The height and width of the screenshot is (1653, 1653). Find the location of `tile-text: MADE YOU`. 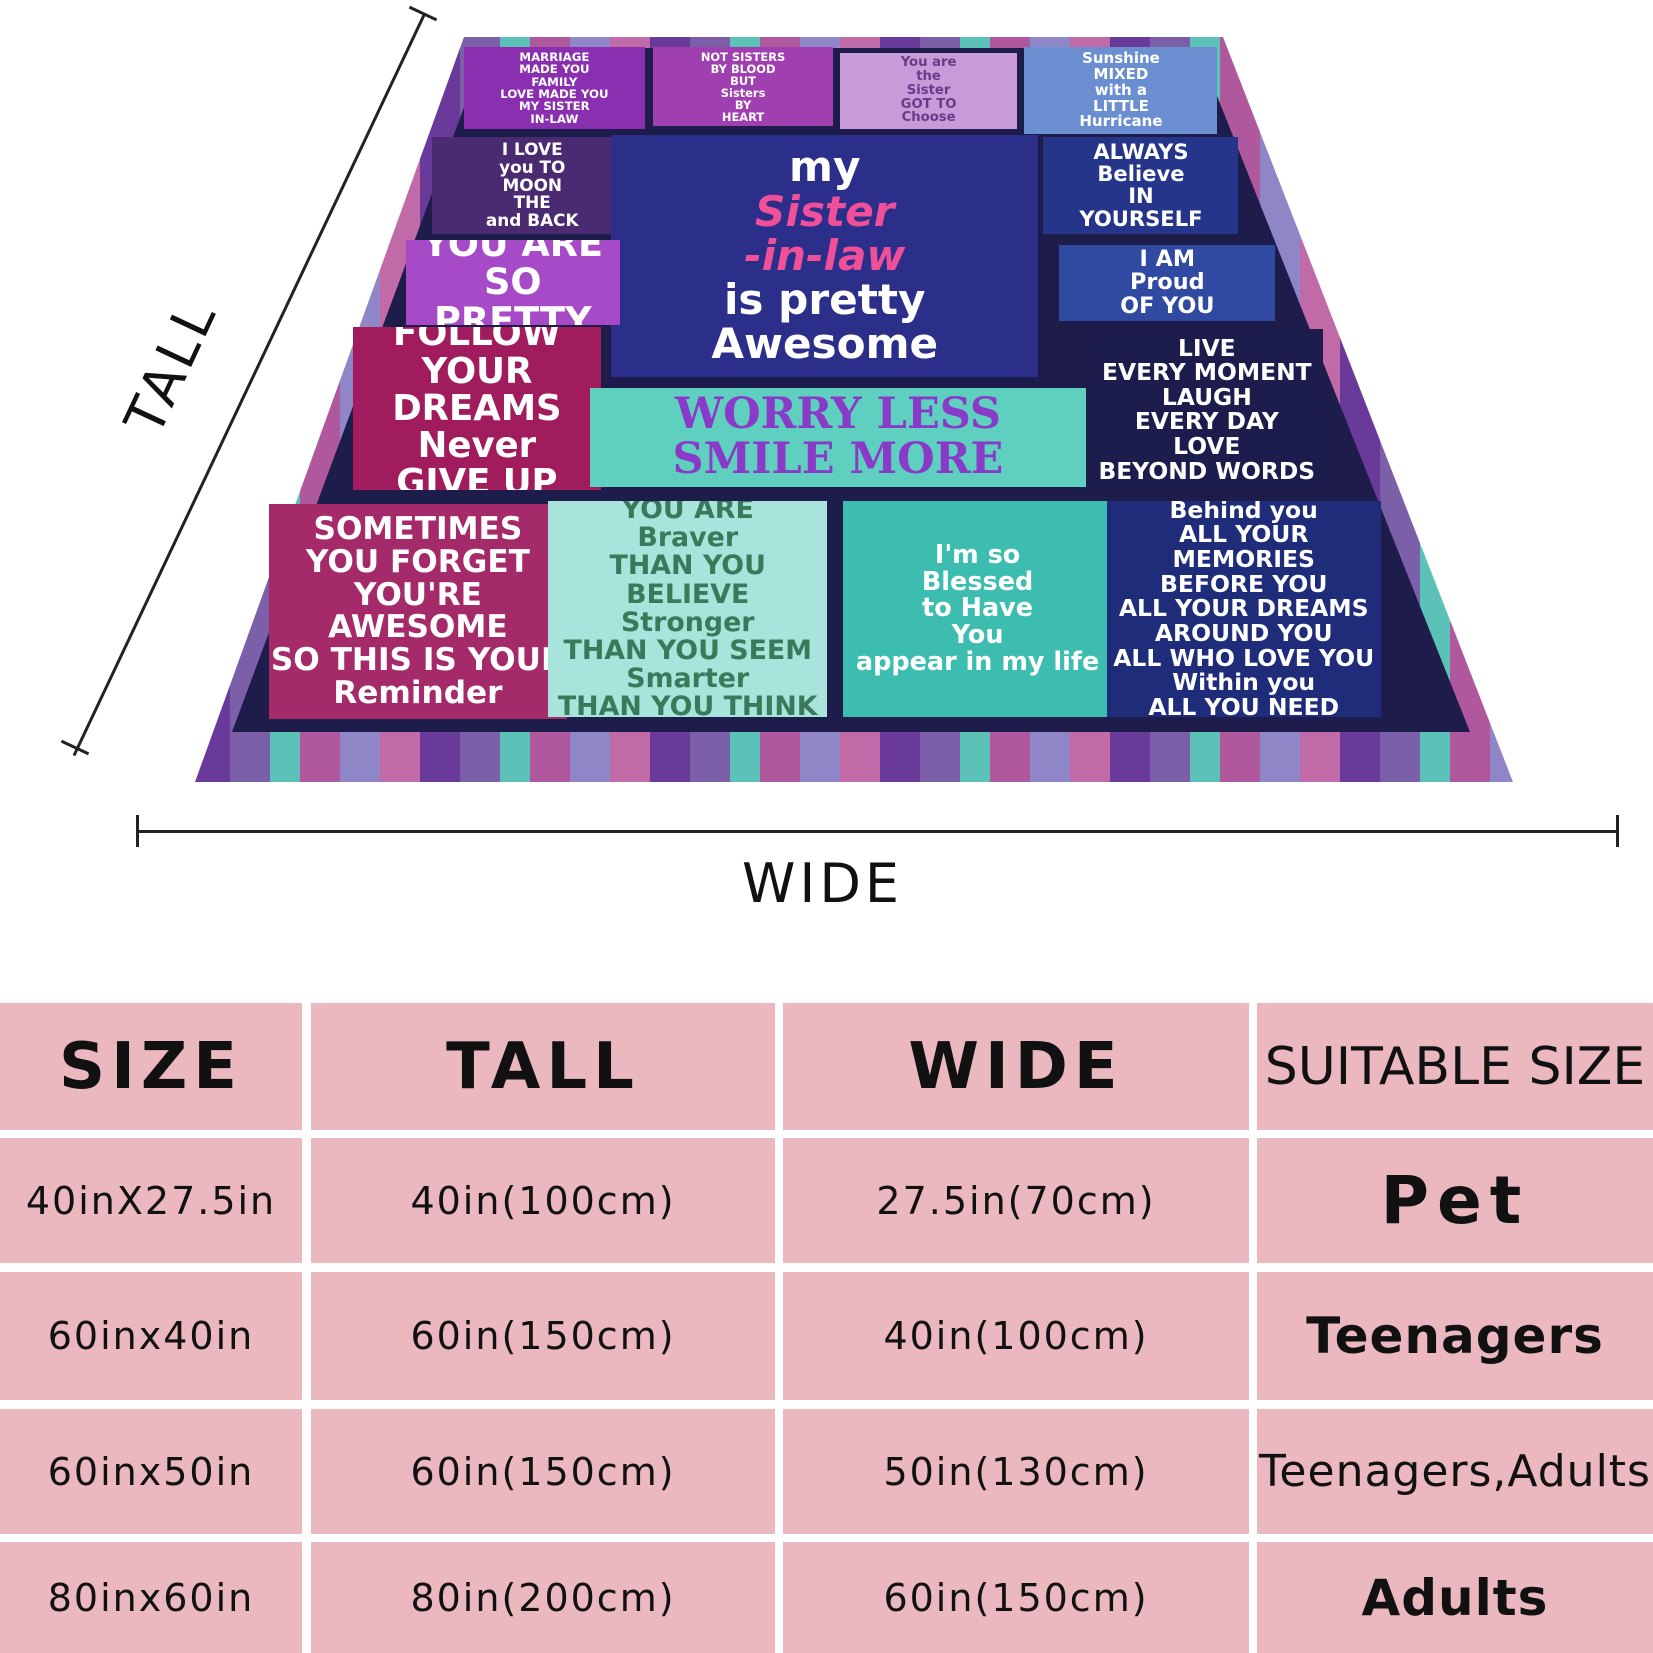

tile-text: MADE YOU is located at coordinates (554, 69).